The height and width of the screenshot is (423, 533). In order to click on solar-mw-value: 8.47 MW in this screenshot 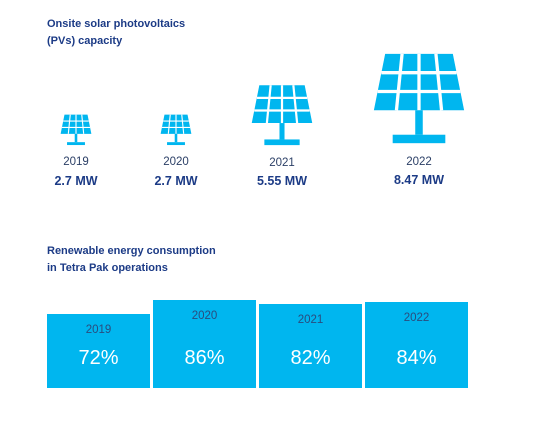, I will do `click(418, 180)`.